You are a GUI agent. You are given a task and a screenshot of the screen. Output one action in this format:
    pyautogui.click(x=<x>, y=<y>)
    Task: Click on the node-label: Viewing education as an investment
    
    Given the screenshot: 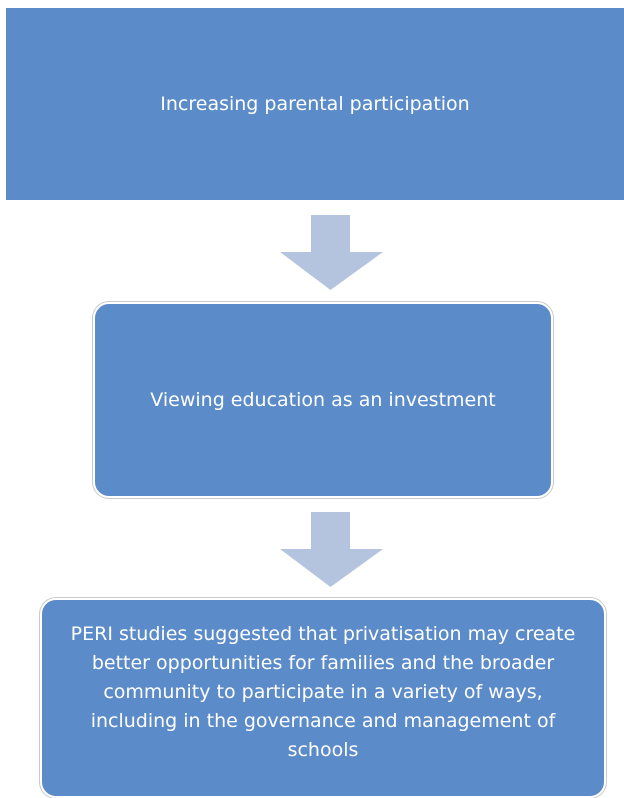 What is the action you would take?
    pyautogui.click(x=323, y=400)
    